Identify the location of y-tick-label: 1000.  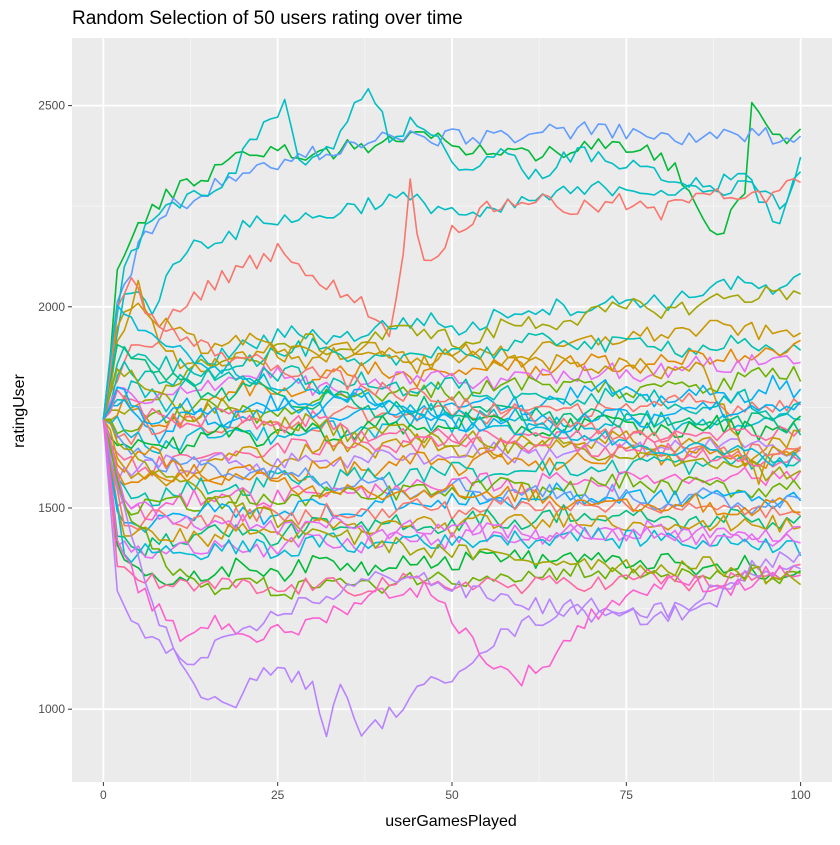
(51, 709).